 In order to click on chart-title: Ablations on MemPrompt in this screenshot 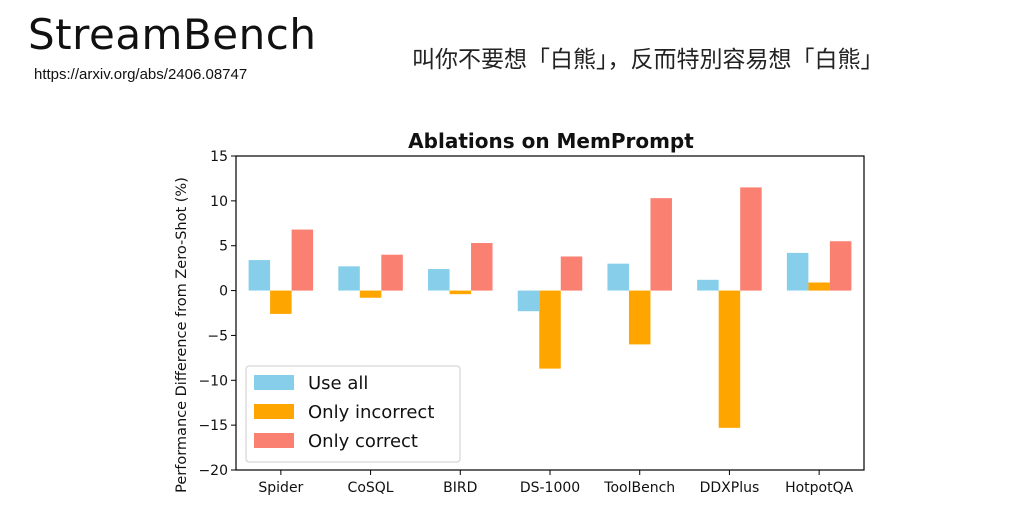, I will do `click(551, 141)`.